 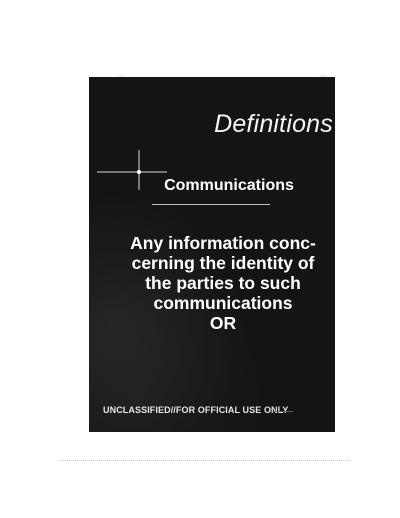 I want to click on scan-artifact, so click(x=205, y=460).